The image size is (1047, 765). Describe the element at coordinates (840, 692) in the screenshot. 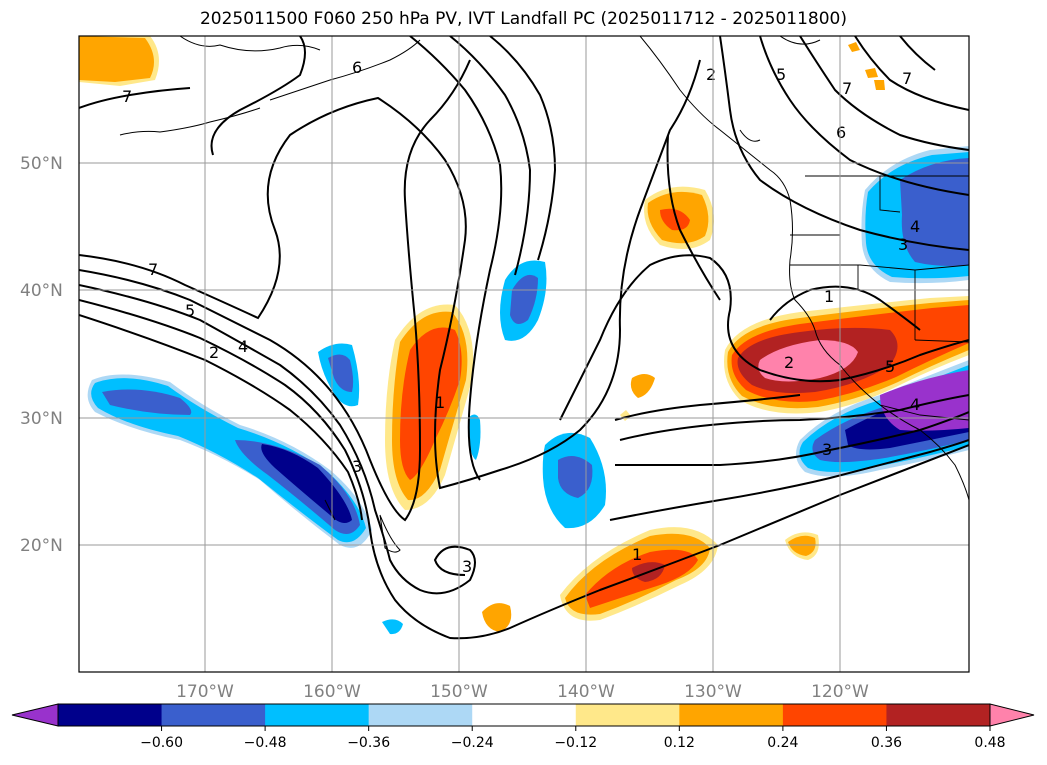

I see `lon-label: 120°W` at that location.